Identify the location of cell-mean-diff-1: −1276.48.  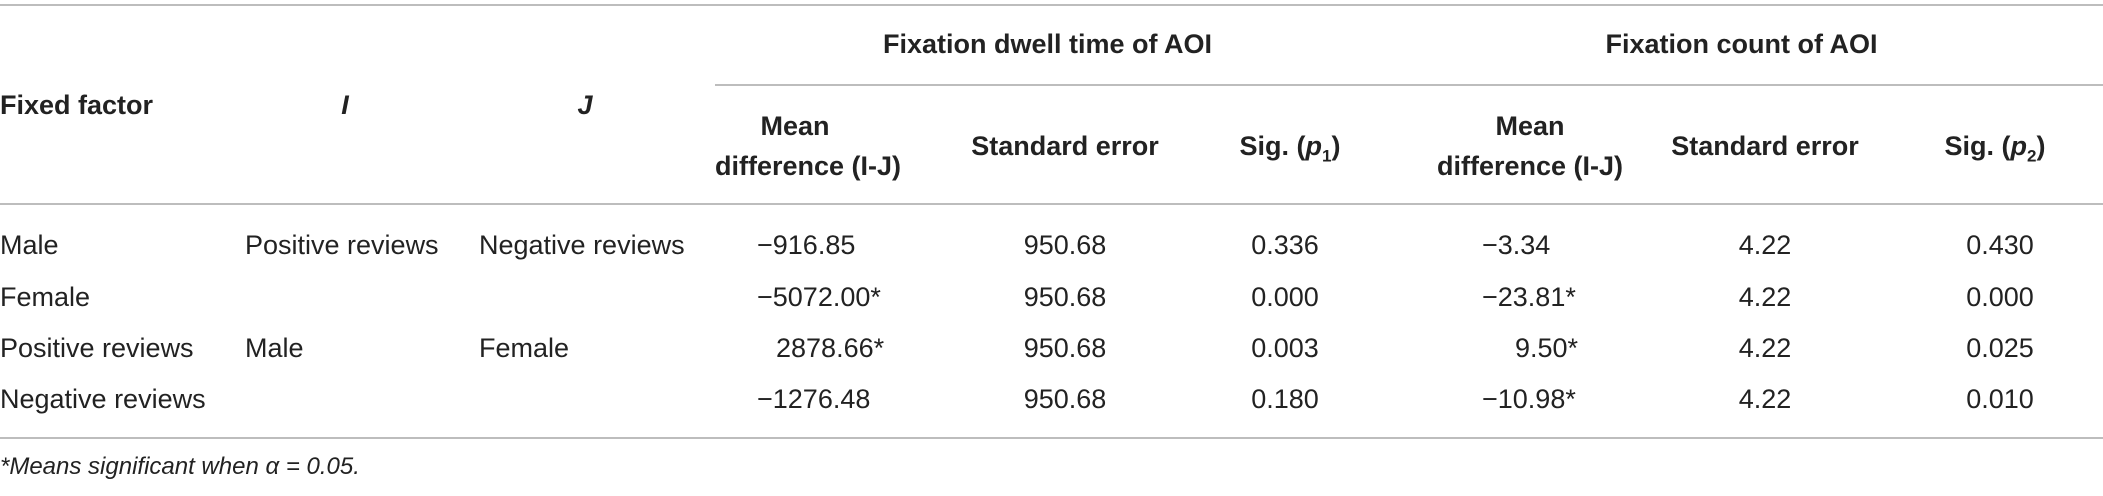
(814, 399).